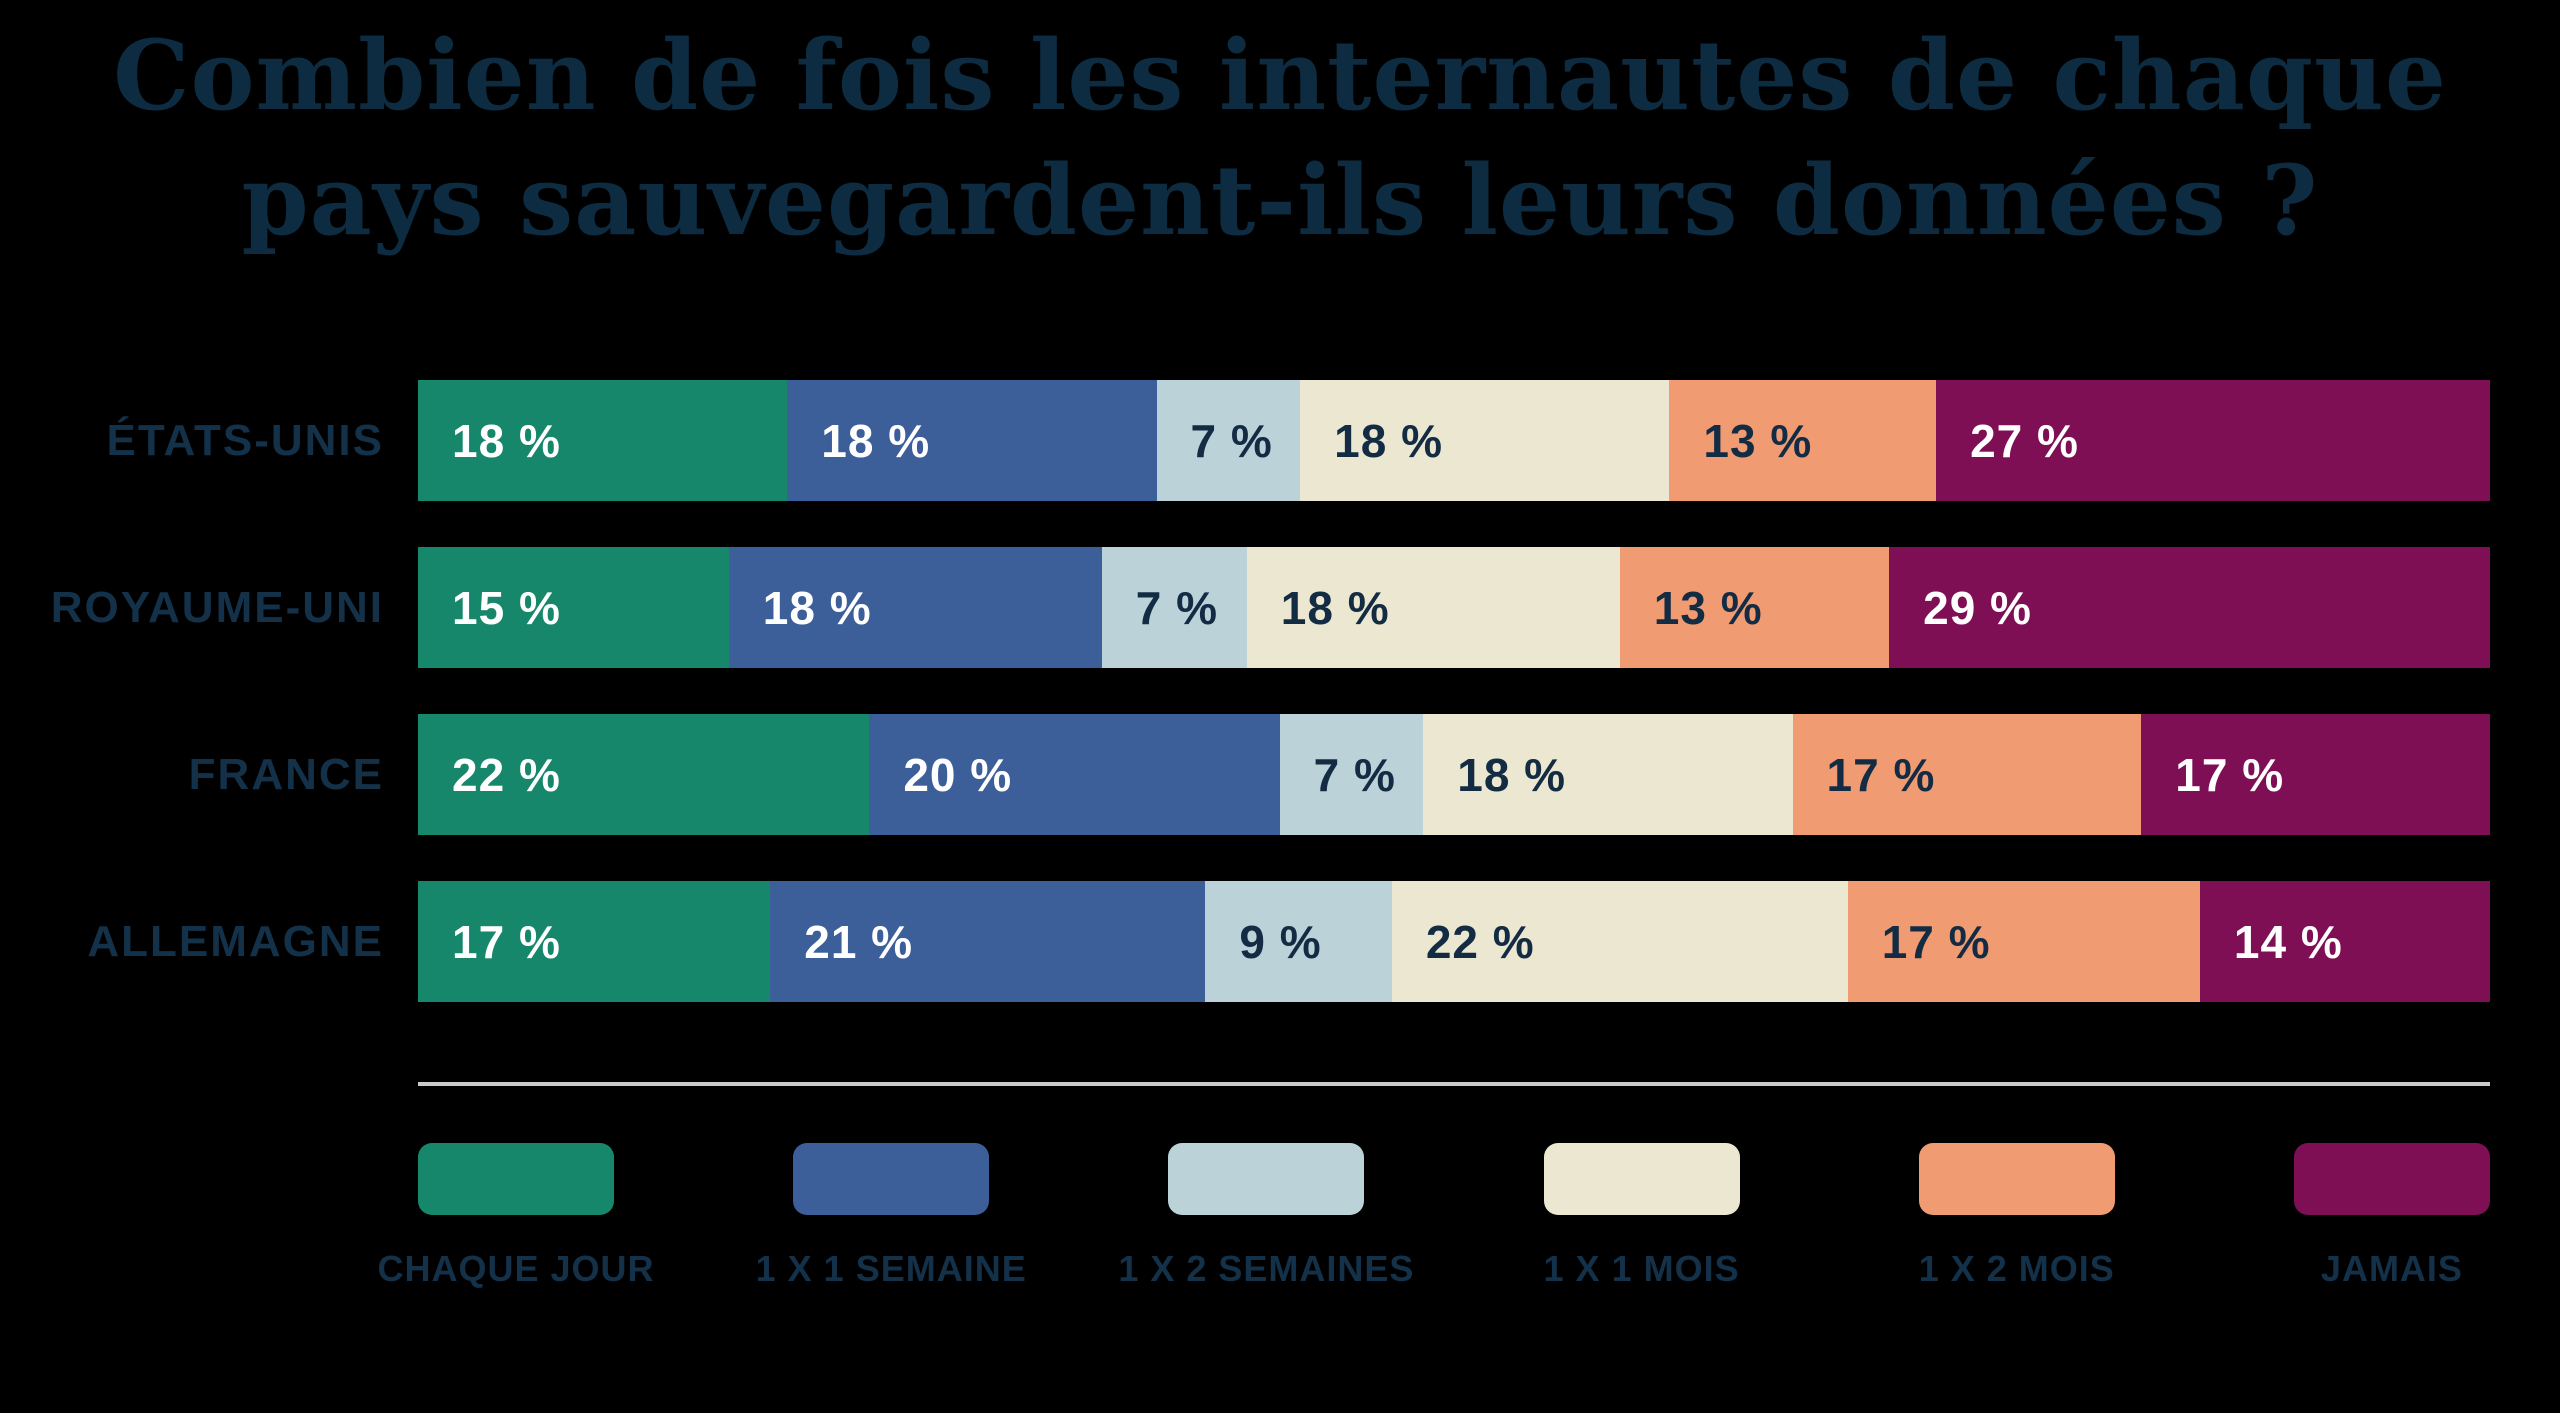 The height and width of the screenshot is (1413, 2560). Describe the element at coordinates (891, 1216) in the screenshot. I see `legend-item: 1 X 1 SEMAINE` at that location.